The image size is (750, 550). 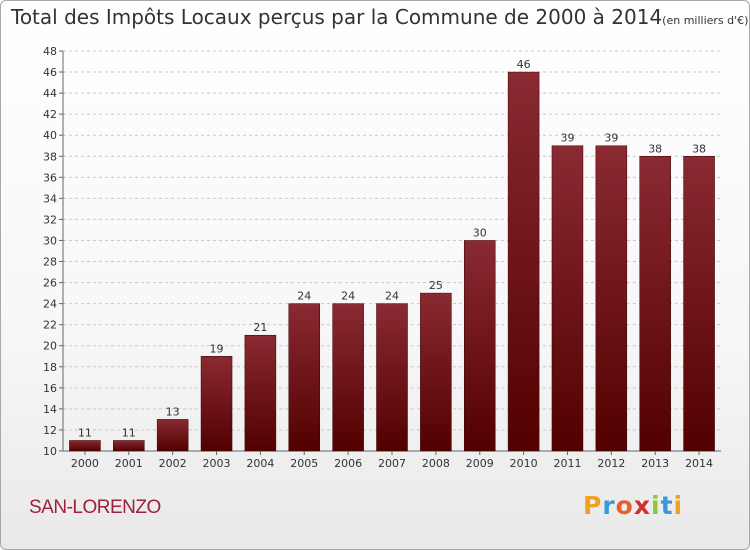 What do you see at coordinates (436, 463) in the screenshot?
I see `x-tick-label-2008: 2008` at bounding box center [436, 463].